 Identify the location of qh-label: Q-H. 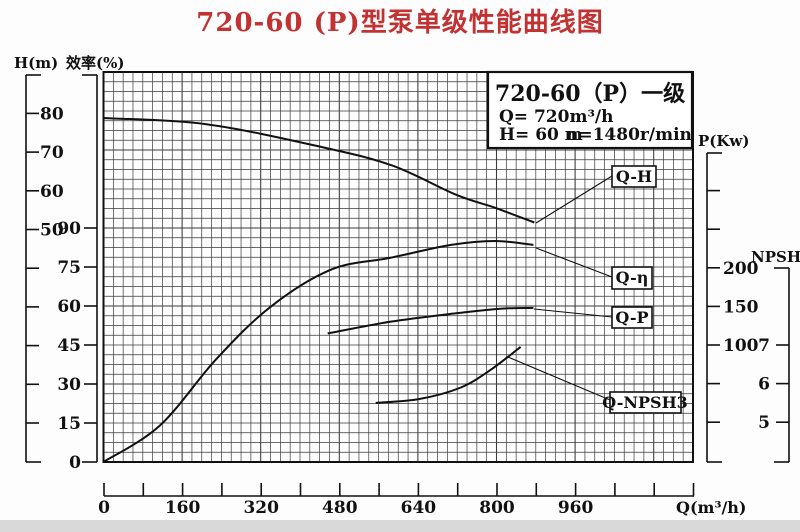
(634, 176).